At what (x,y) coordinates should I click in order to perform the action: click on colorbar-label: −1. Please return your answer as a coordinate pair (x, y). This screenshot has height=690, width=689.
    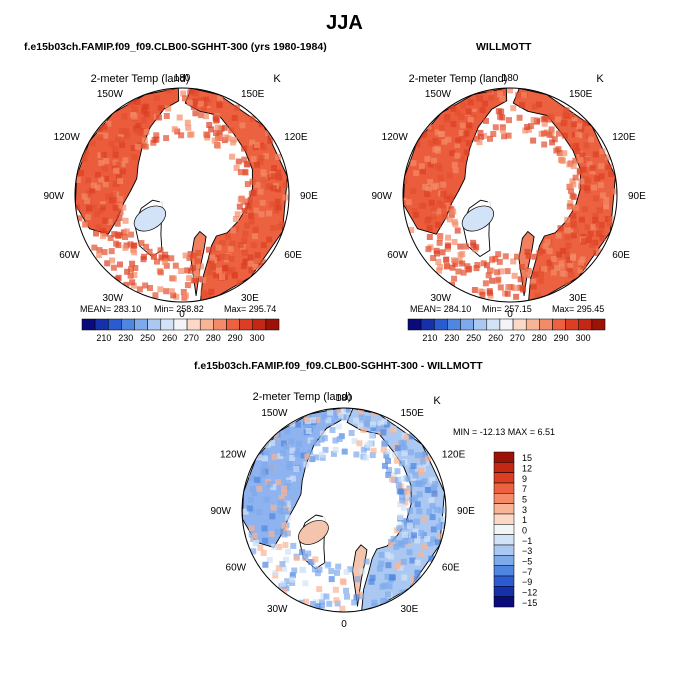
    Looking at the image, I should click on (527, 541).